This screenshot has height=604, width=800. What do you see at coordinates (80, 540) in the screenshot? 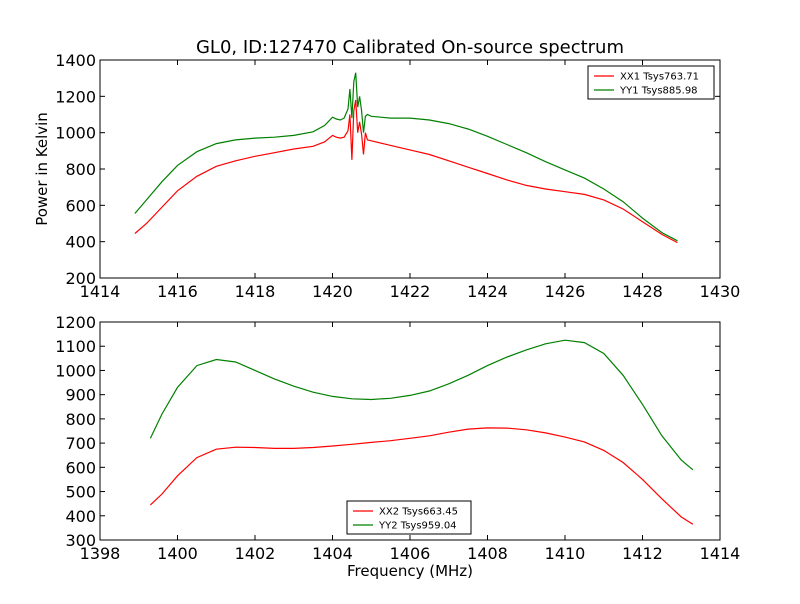
I see `y-tick-label: 300` at bounding box center [80, 540].